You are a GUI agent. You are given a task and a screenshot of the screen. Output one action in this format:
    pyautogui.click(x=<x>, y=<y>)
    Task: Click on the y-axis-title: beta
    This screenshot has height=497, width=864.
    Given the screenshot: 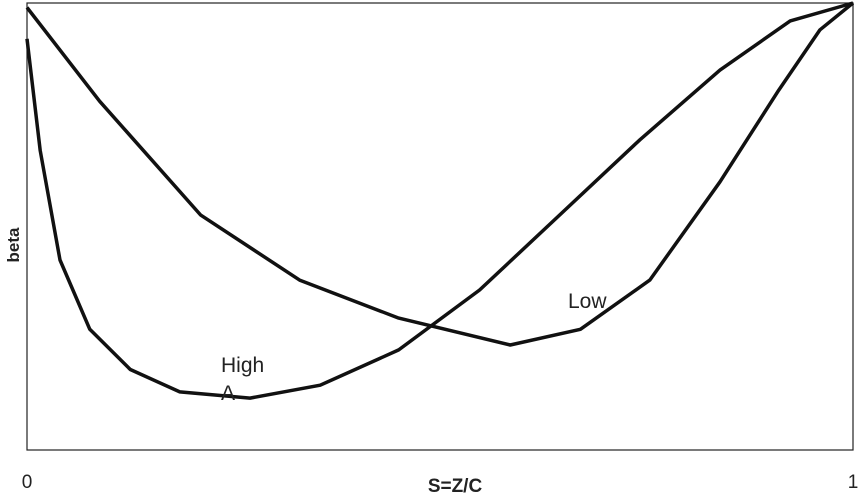 What is the action you would take?
    pyautogui.click(x=13, y=245)
    